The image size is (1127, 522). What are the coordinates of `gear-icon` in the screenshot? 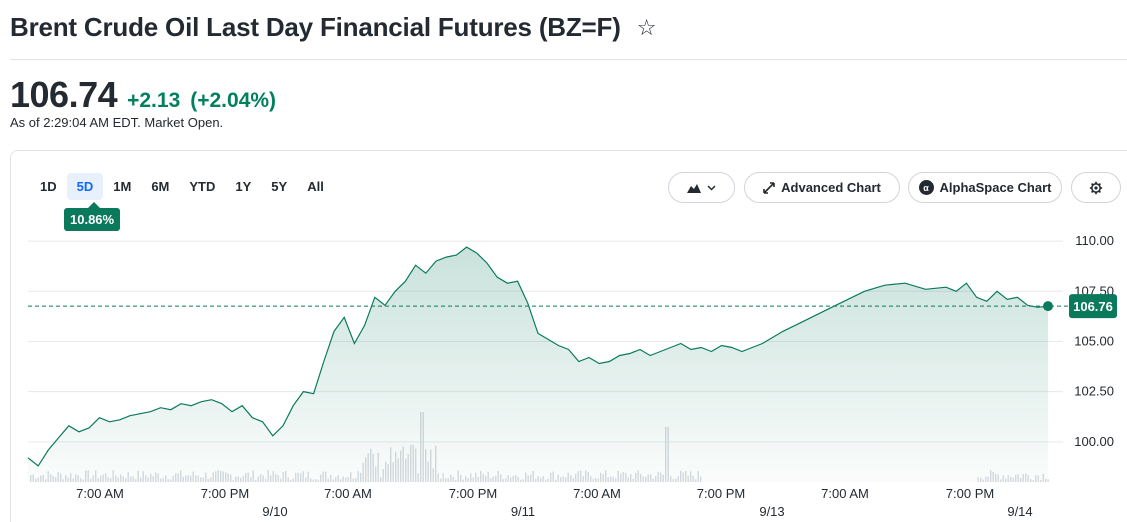 It's located at (1096, 187).